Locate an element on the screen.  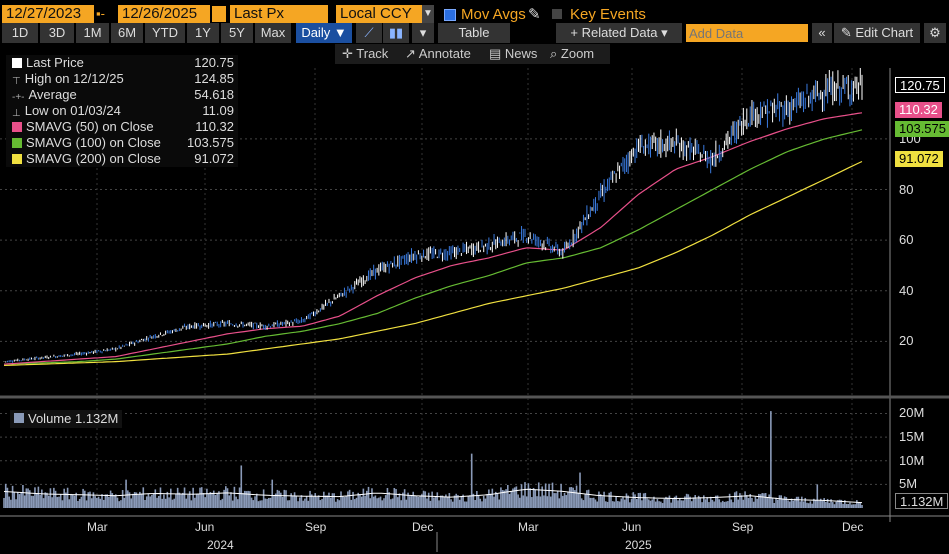
y-tick-label: 80 is located at coordinates (906, 189).